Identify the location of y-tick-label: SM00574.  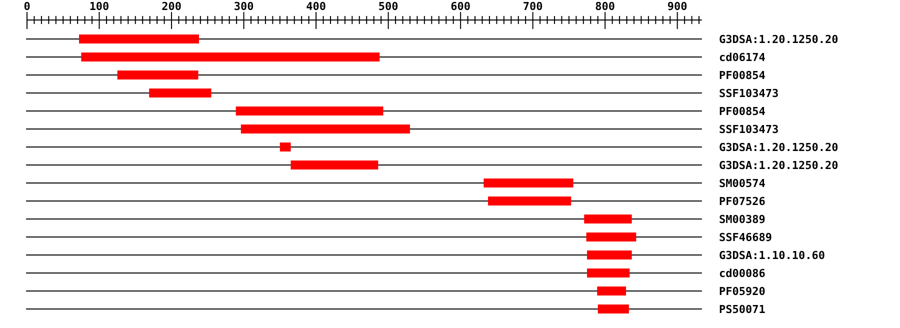
(742, 183).